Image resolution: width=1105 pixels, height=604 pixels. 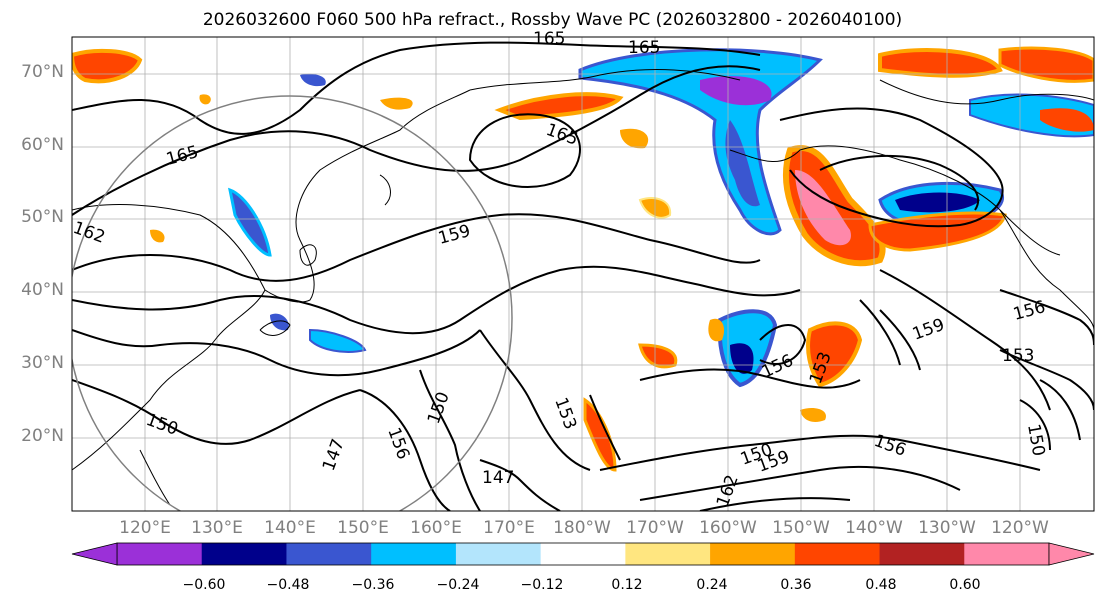 I want to click on lat-label: 30°N, so click(x=42, y=363).